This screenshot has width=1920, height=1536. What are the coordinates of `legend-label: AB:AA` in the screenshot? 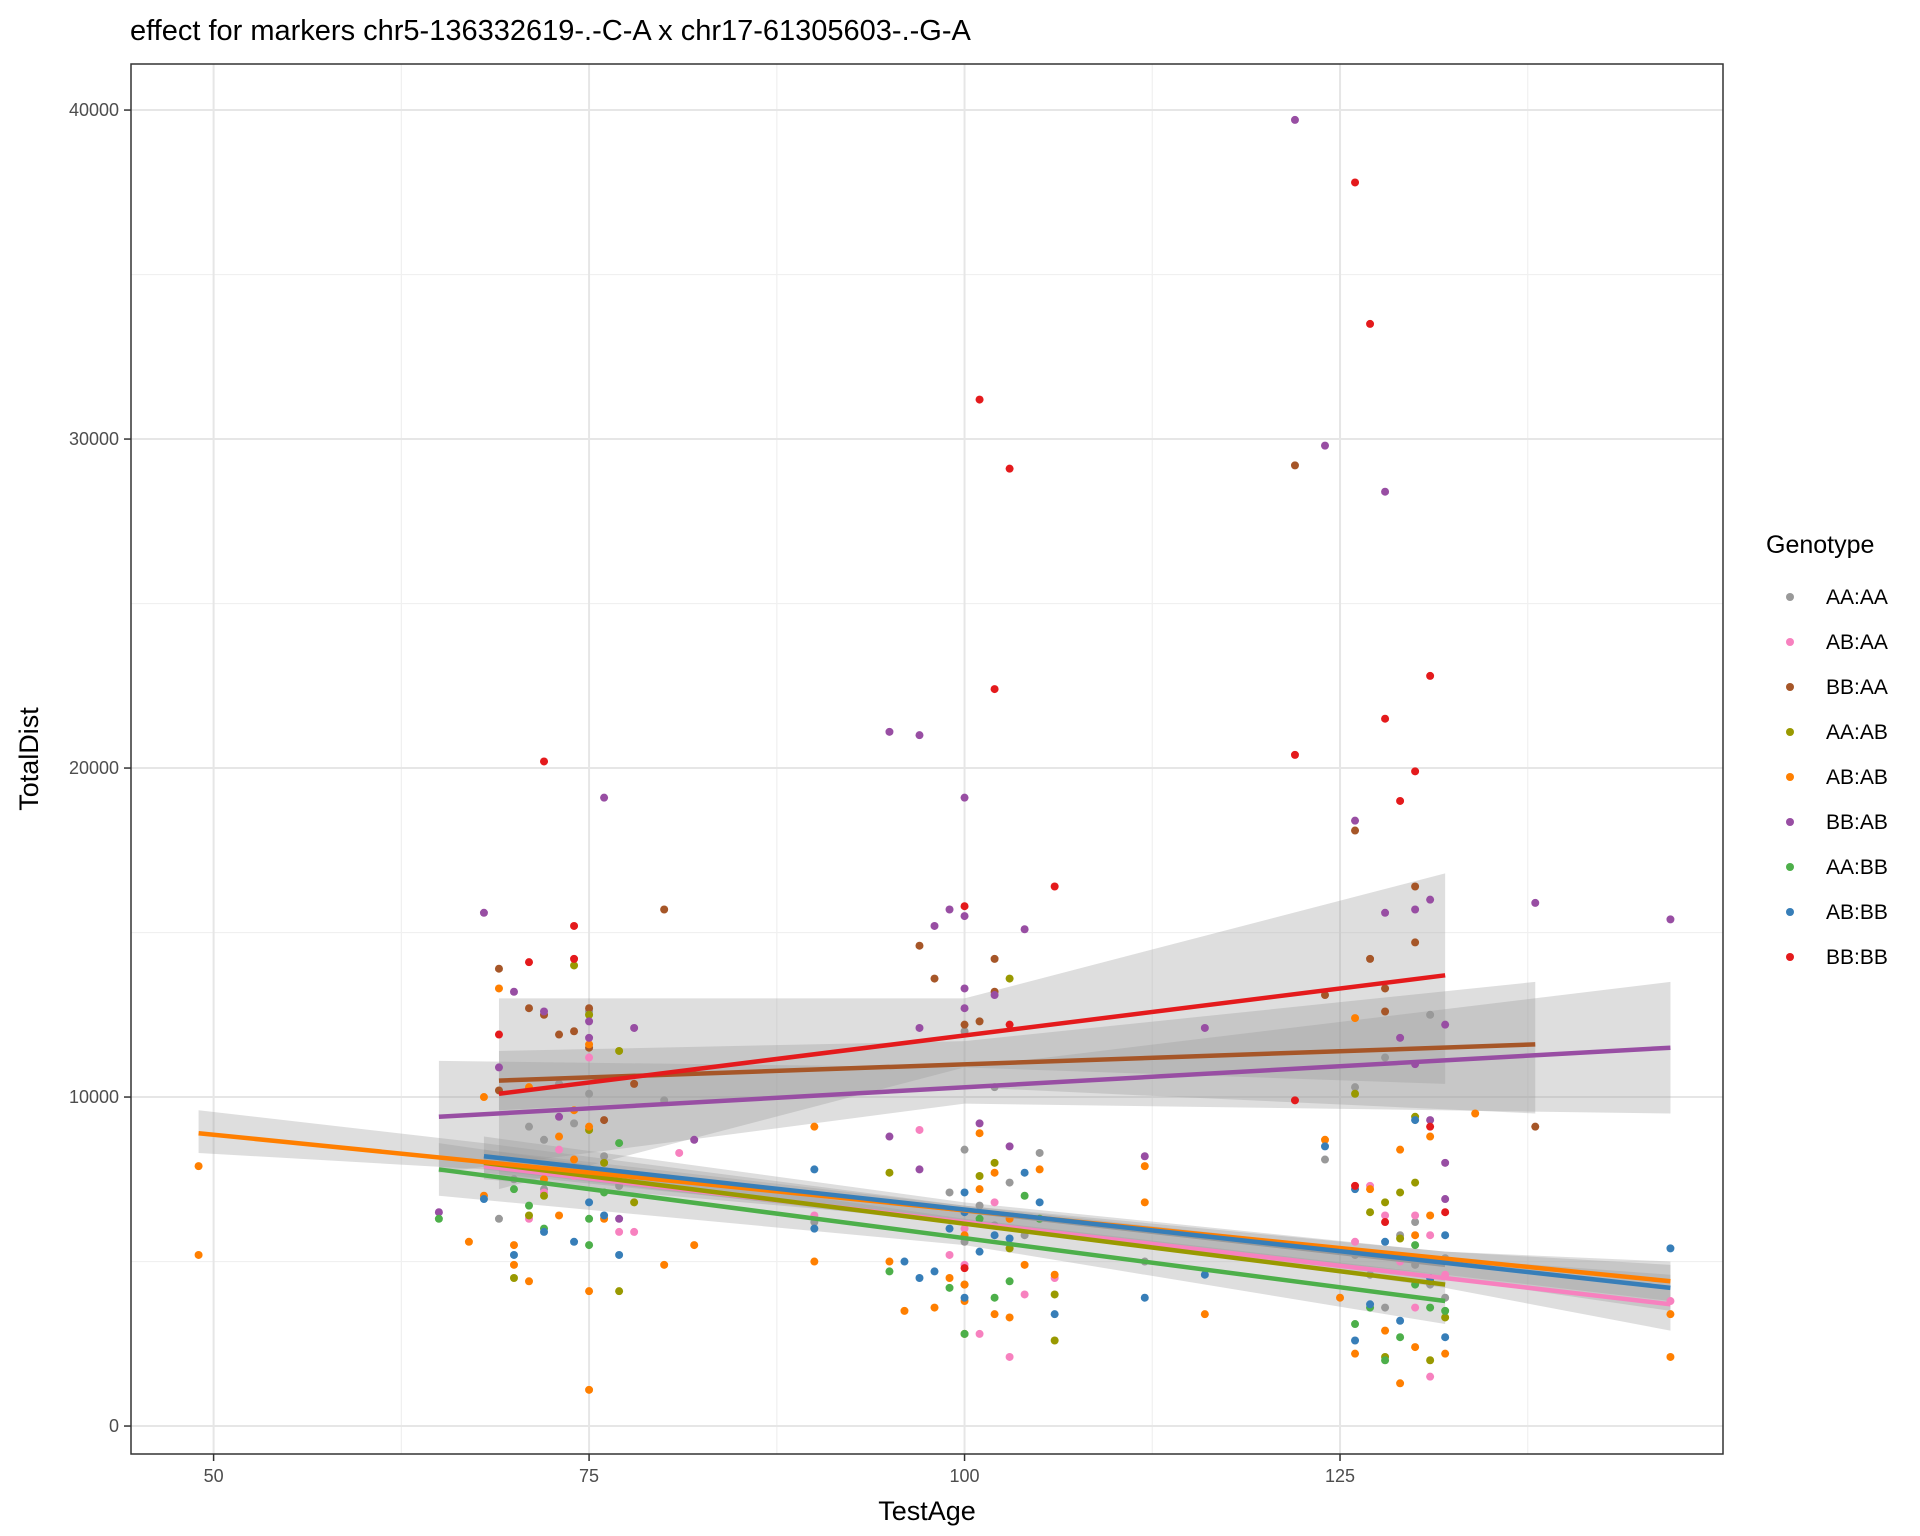 It's located at (1857, 642).